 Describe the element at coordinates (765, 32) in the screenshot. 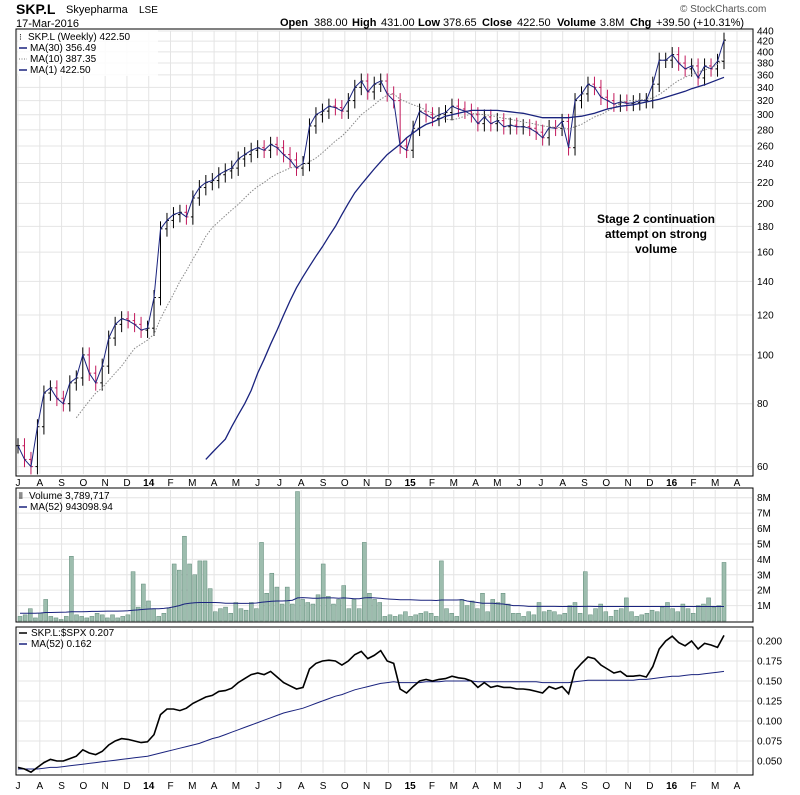

I see `price-tick-label: 440` at that location.